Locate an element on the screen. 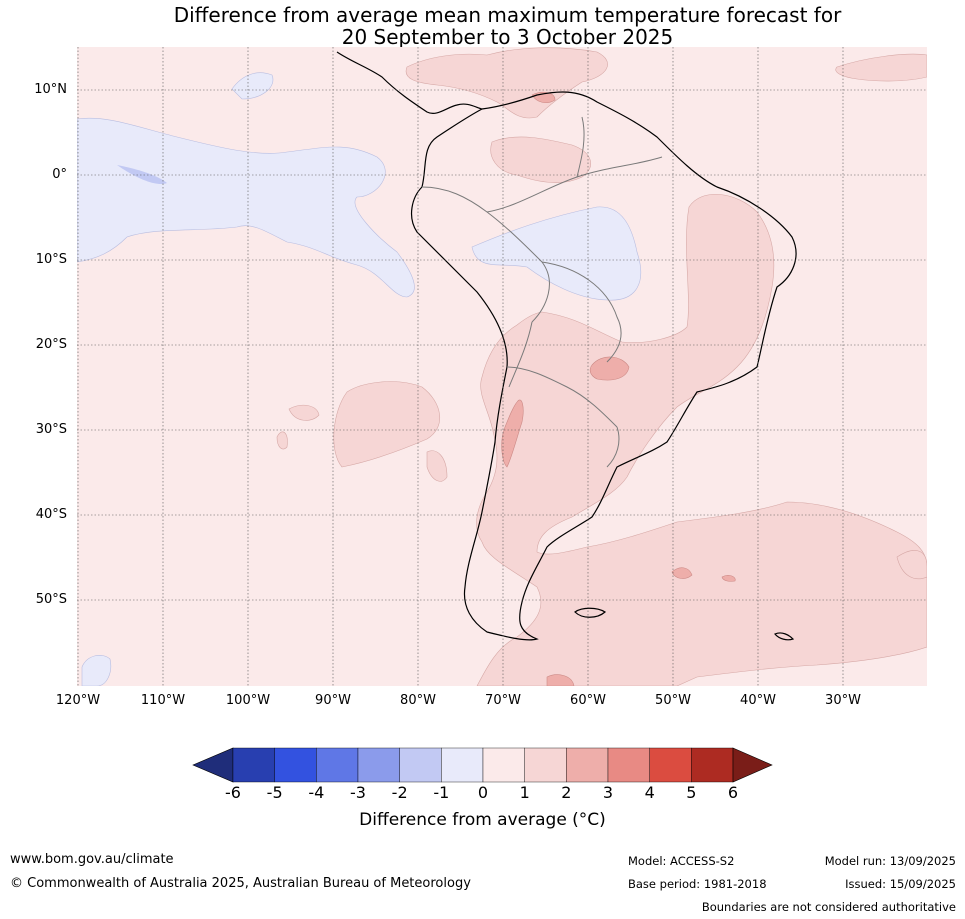  lon-label-30w: 30°W is located at coordinates (843, 700).